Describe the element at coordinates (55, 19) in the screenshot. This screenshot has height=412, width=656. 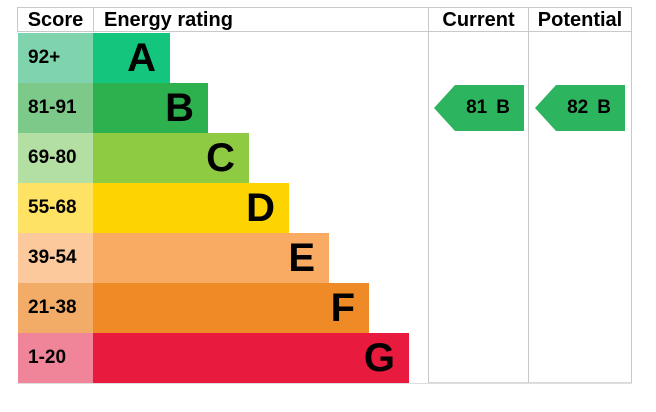
I see `header-score: Score` at that location.